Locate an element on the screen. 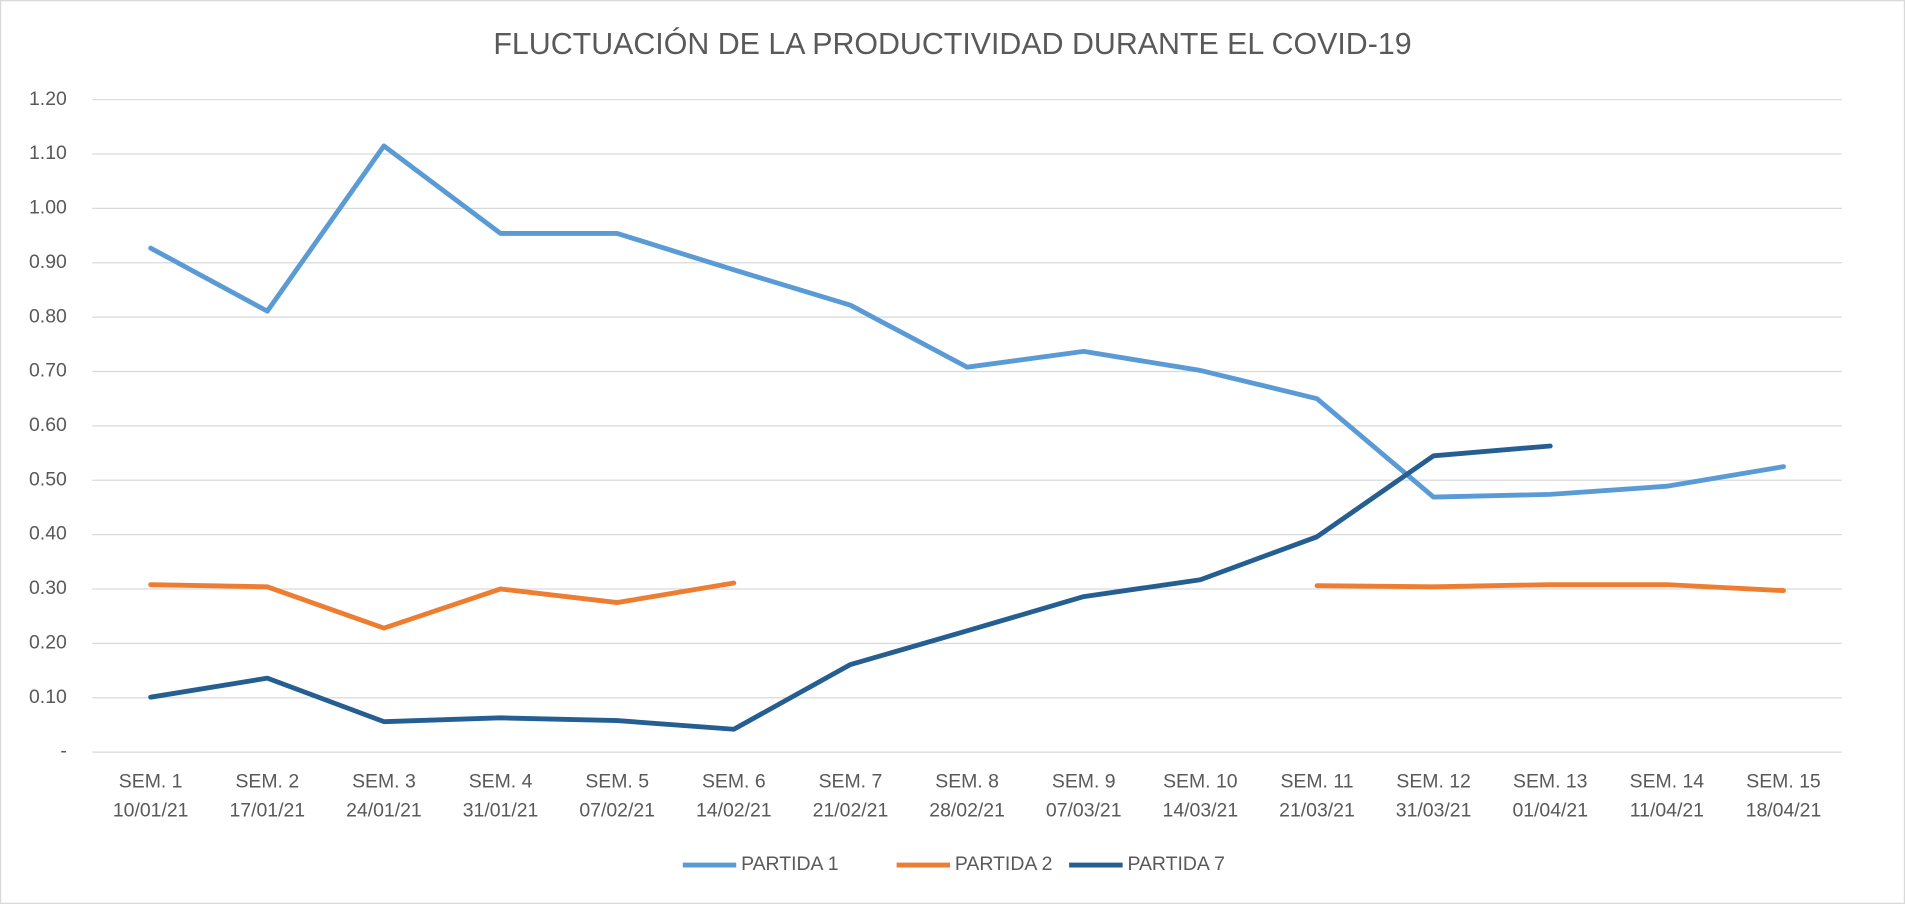  x-tick-label: SEM. 10 is located at coordinates (1200, 782).